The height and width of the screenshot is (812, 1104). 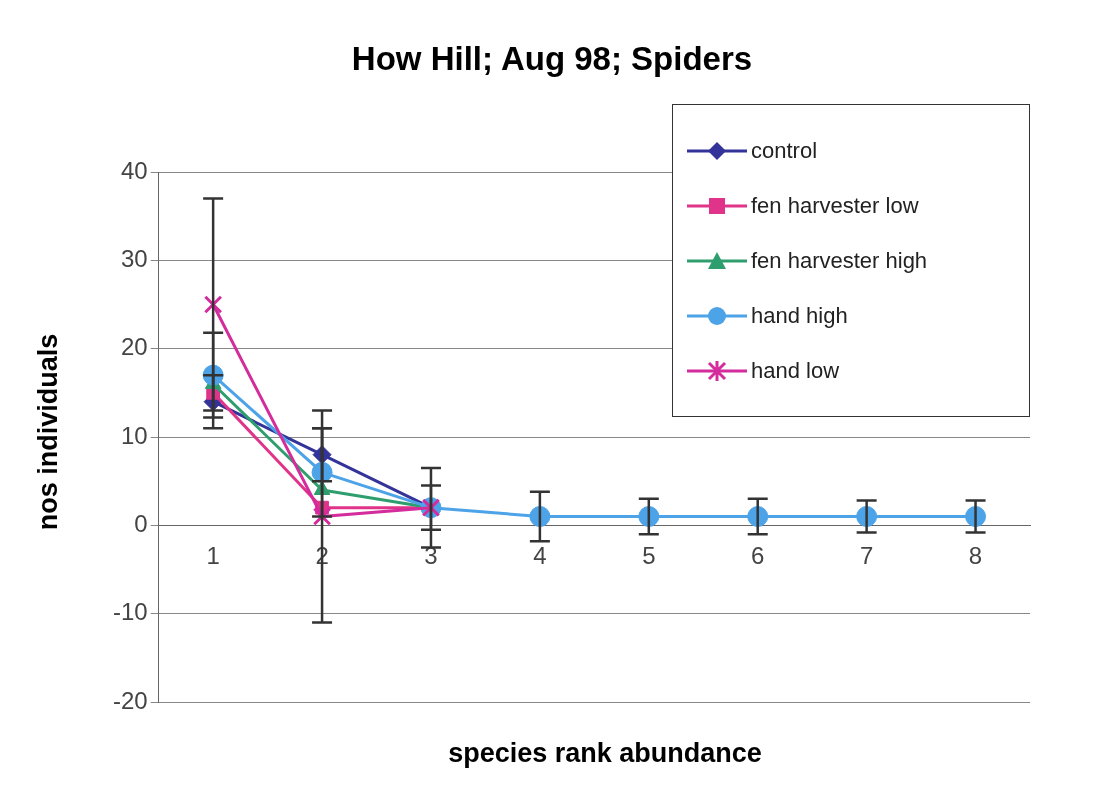 I want to click on chart-title: How Hill; Aug 98; Spiders, so click(x=552, y=59).